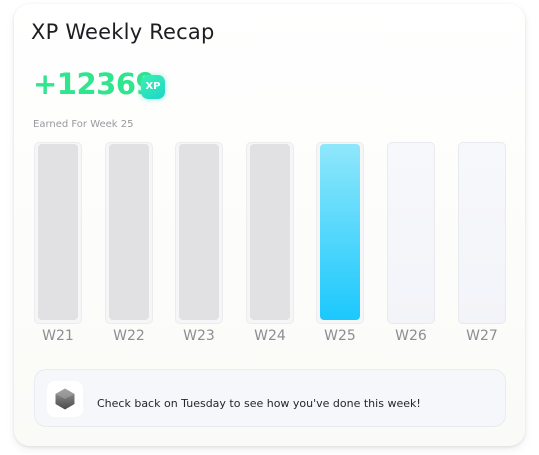 This screenshot has width=539, height=455. I want to click on week-column-w26: W26, so click(411, 246).